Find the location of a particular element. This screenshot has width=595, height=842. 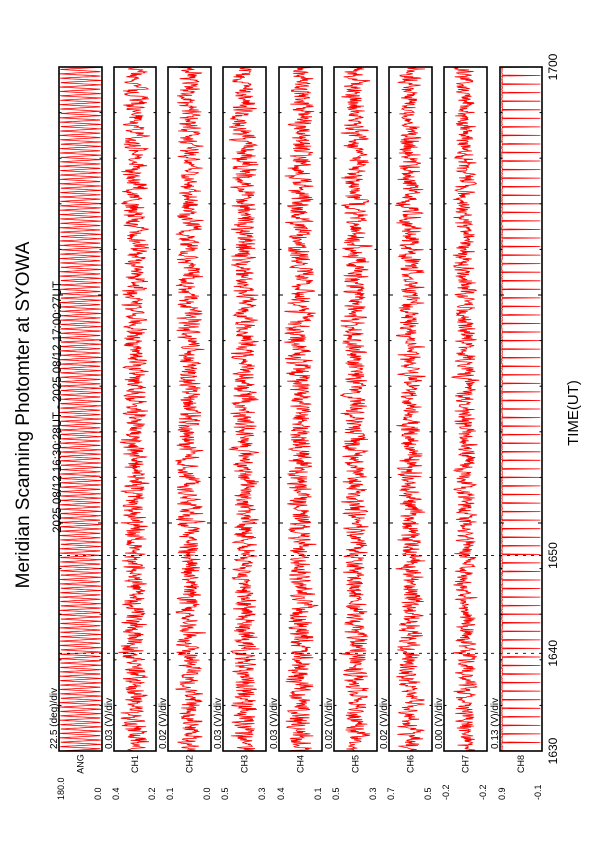

panel-ch3: 0.5 0.3 CH3 0.03 (V)/div is located at coordinates (240, 433).